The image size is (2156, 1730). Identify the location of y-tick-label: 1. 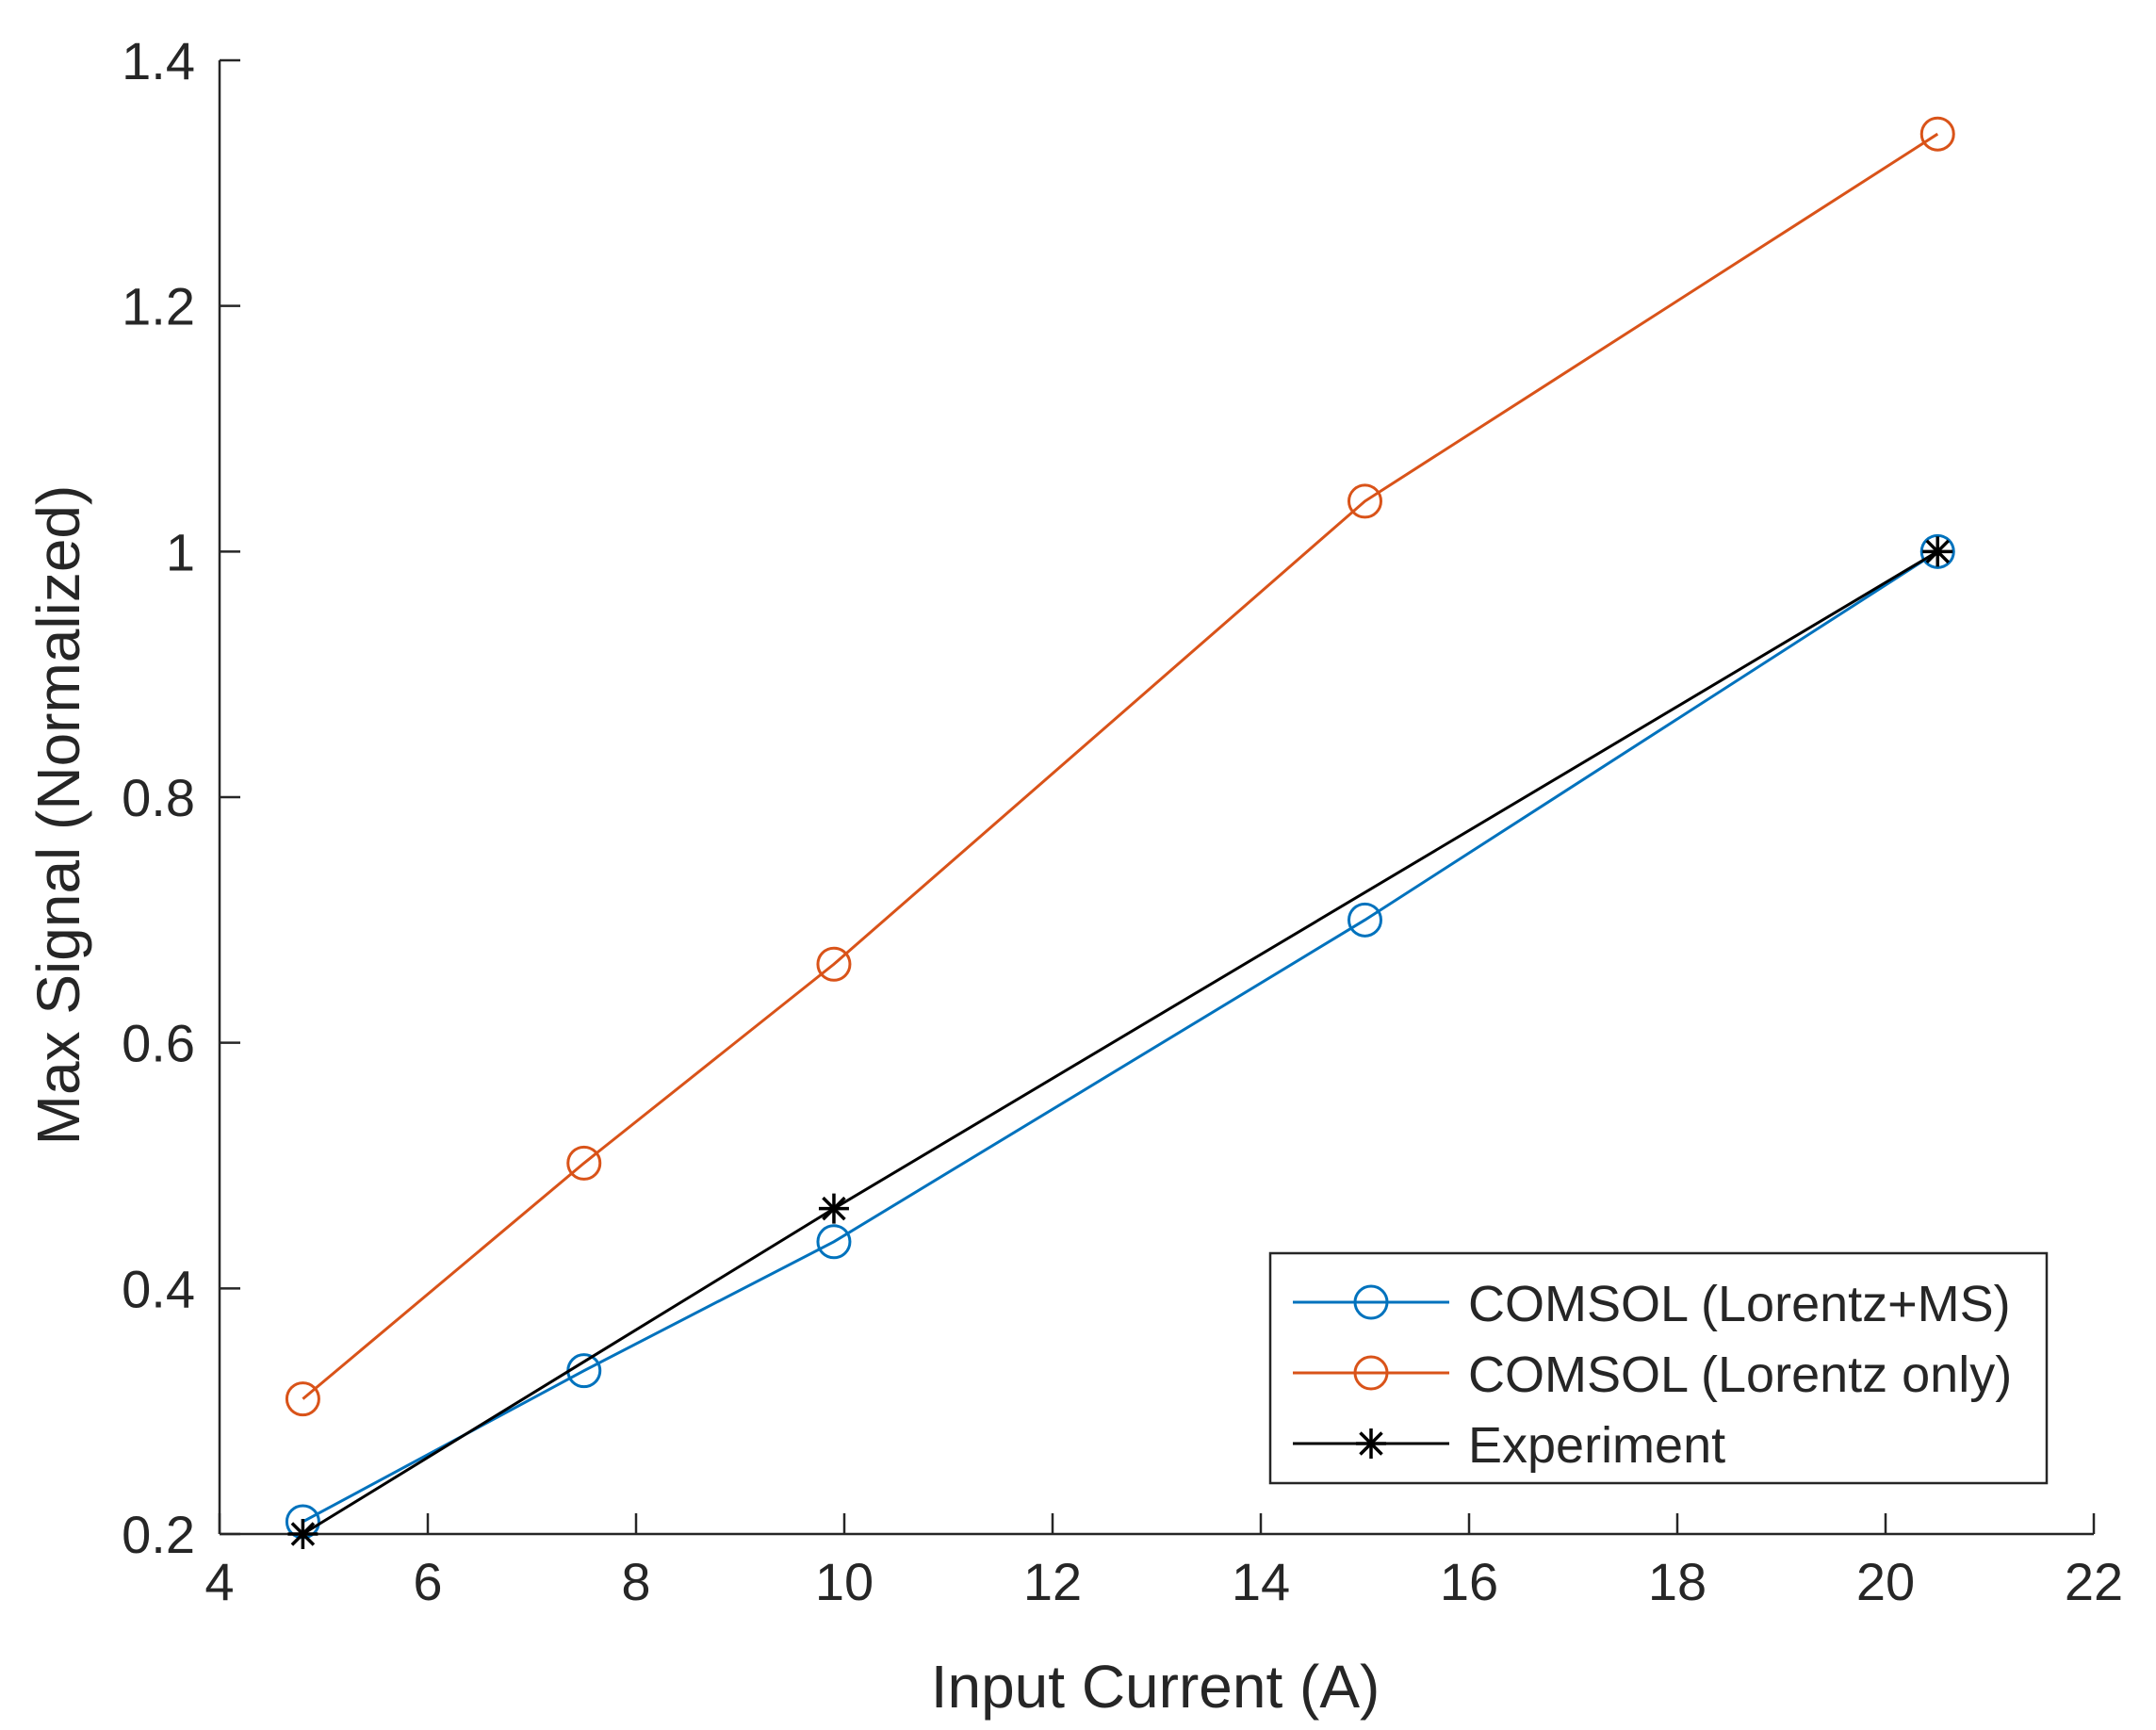
(180, 551).